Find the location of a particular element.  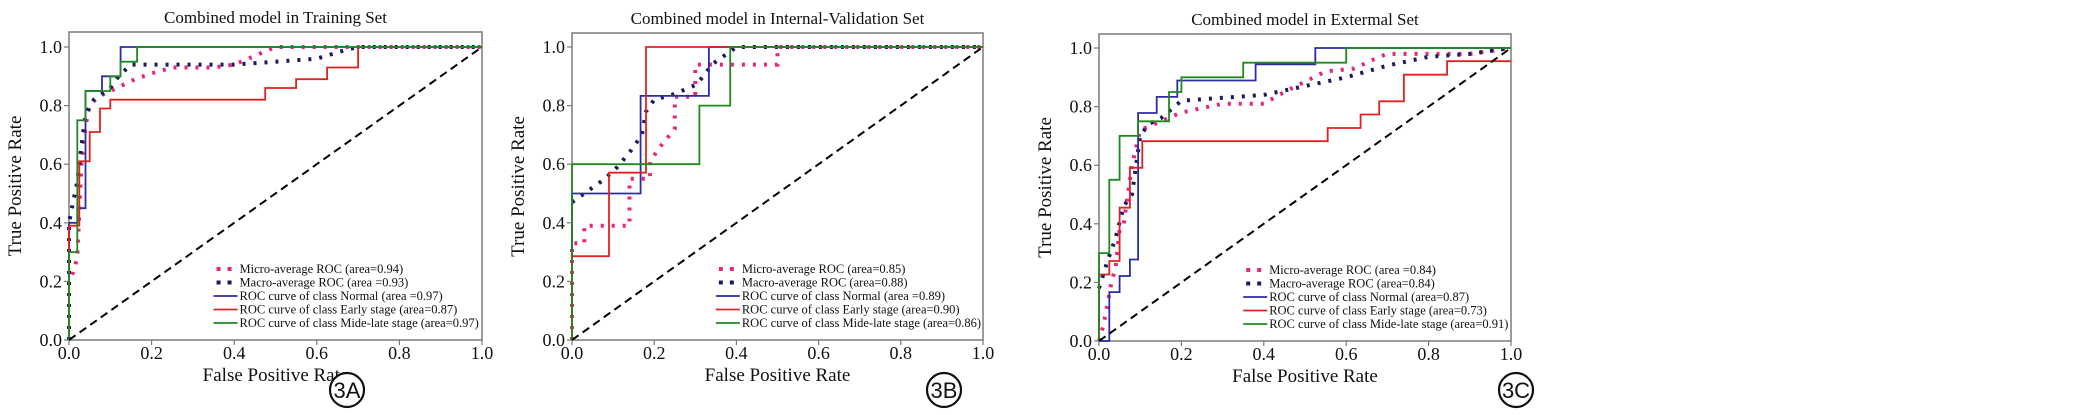

legend-item: Micro-average ROC (area =0.84) is located at coordinates (1341, 270).